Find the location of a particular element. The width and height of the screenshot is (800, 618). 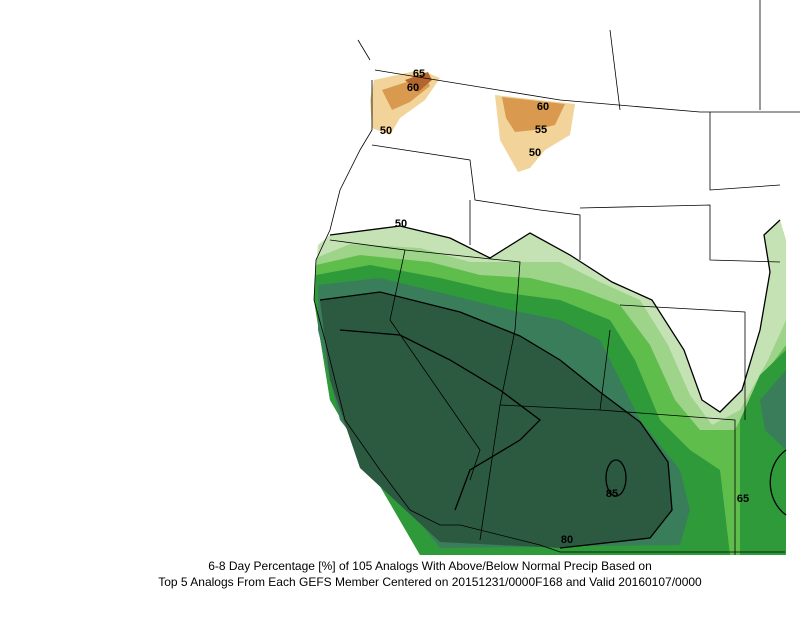

shade-70-east is located at coordinates (773, 410).